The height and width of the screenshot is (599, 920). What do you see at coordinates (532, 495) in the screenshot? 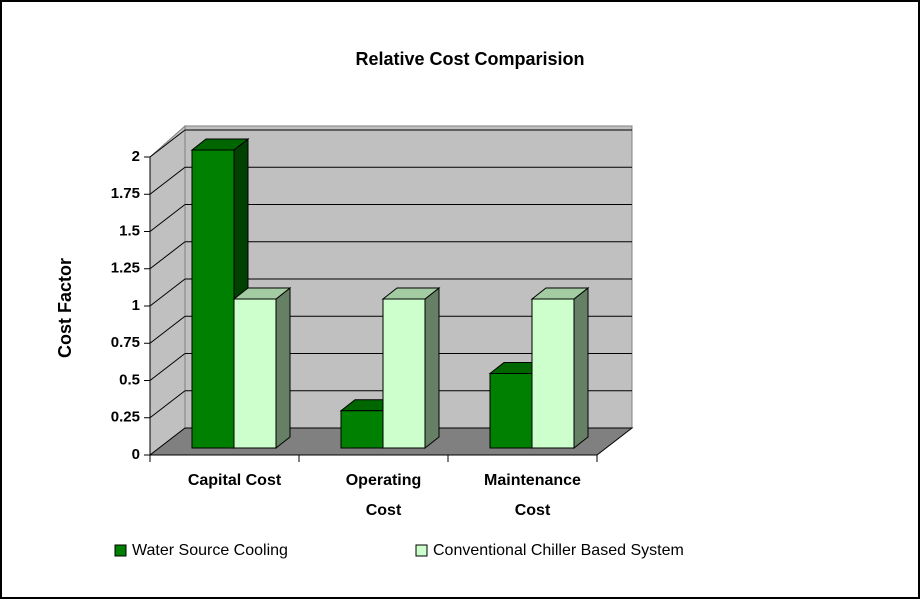
I see `x-tick-label: Maintenance Cost` at bounding box center [532, 495].